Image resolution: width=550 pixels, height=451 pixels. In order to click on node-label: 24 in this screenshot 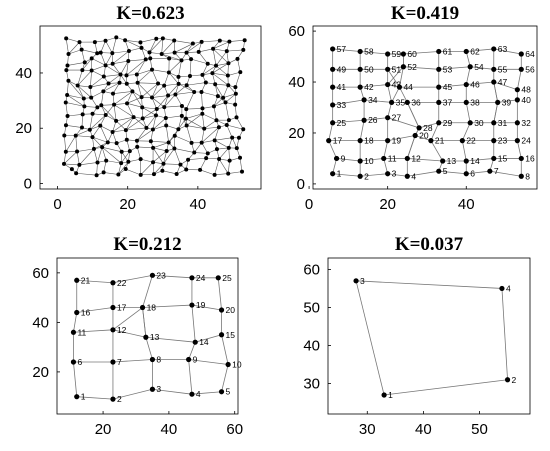, I will do `click(526, 141)`.